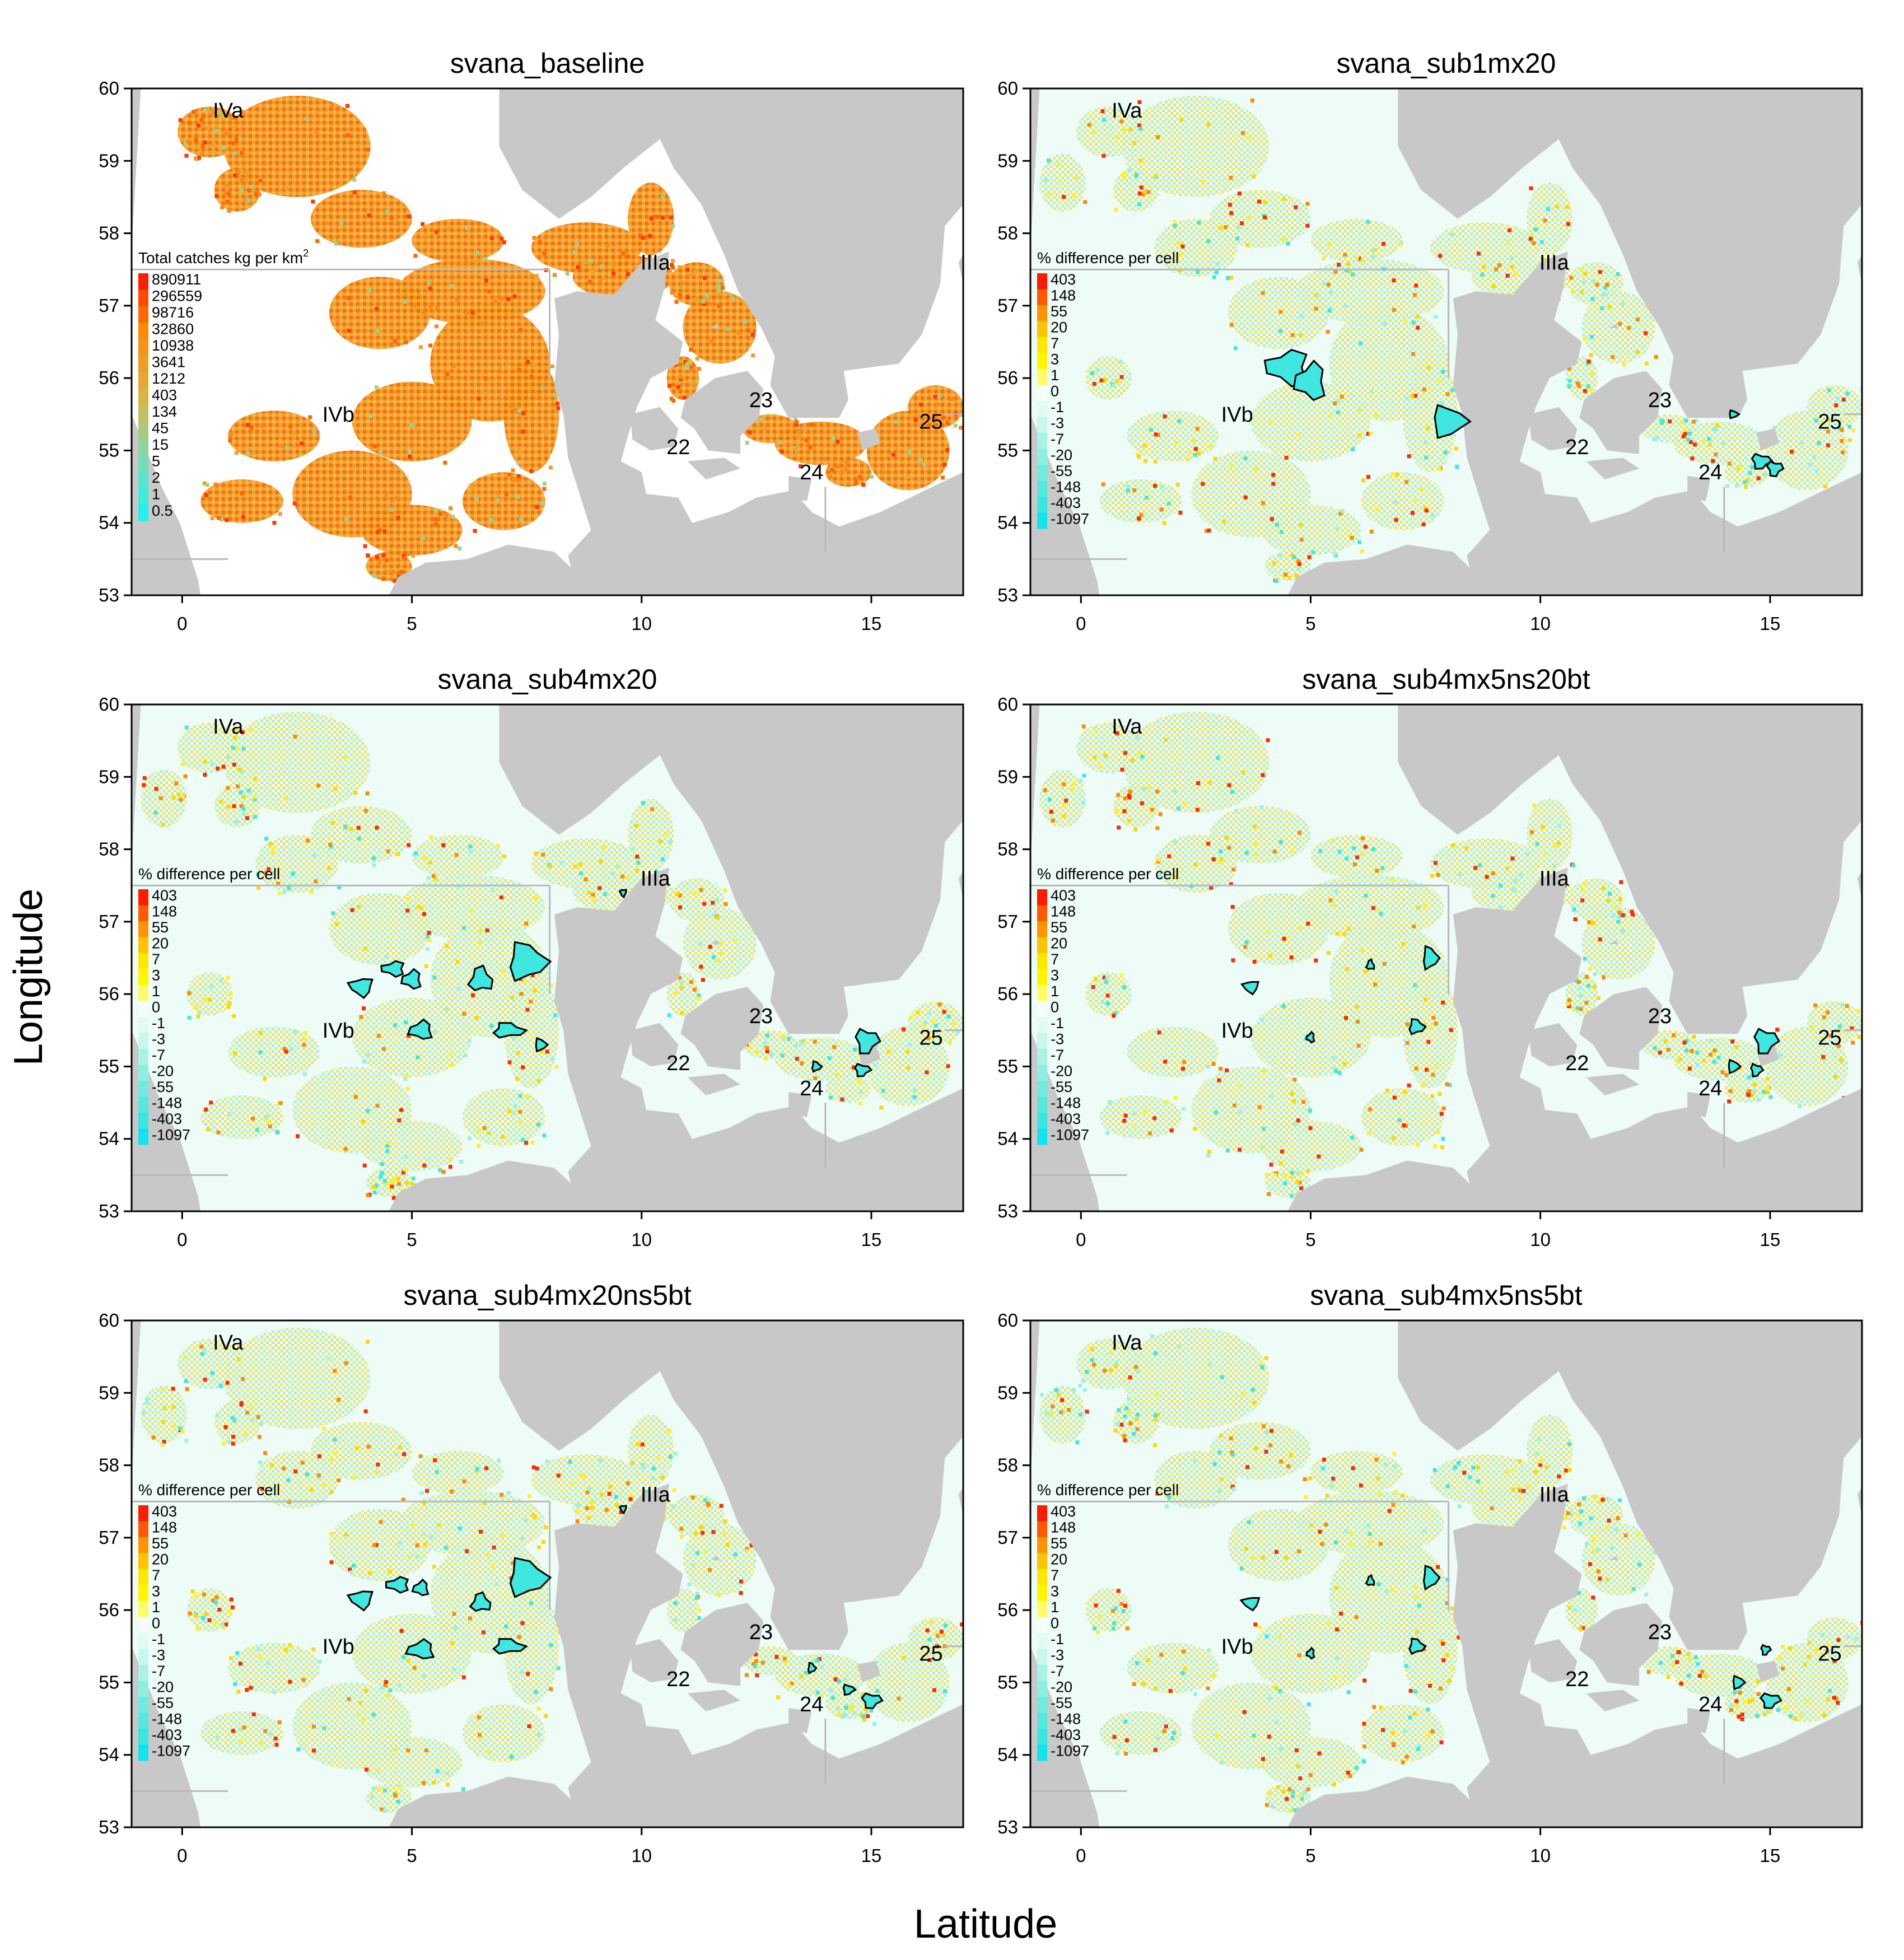 This screenshot has width=1904, height=1960. Describe the element at coordinates (1042, 1721) in the screenshot. I see `legend-swatch` at that location.